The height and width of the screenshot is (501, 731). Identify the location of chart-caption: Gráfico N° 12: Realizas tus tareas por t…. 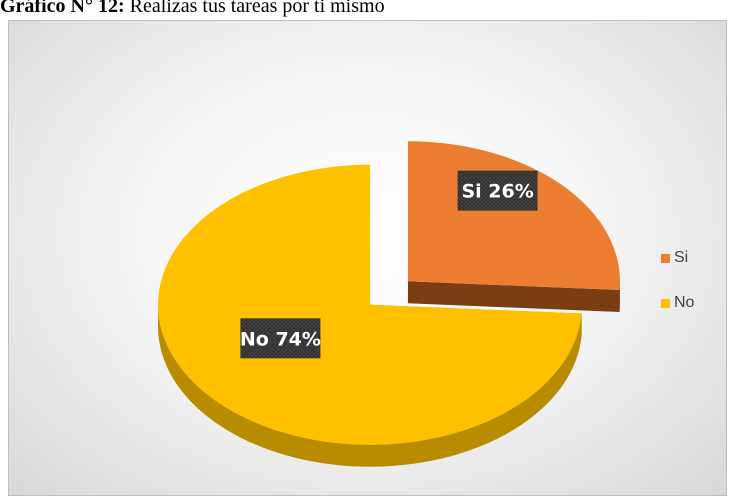
(365, 9).